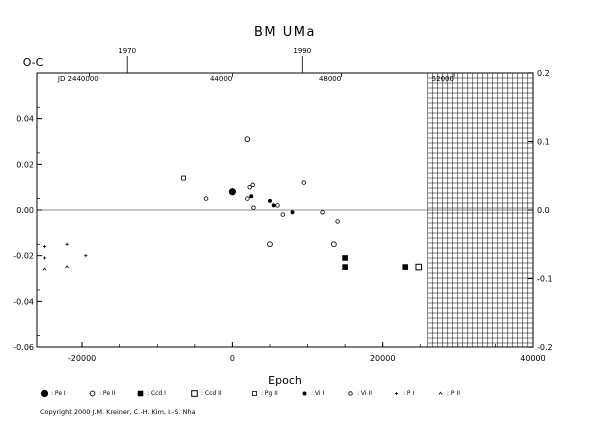 The image size is (590, 425). I want to click on right-tick-label: 0.0, so click(543, 210).